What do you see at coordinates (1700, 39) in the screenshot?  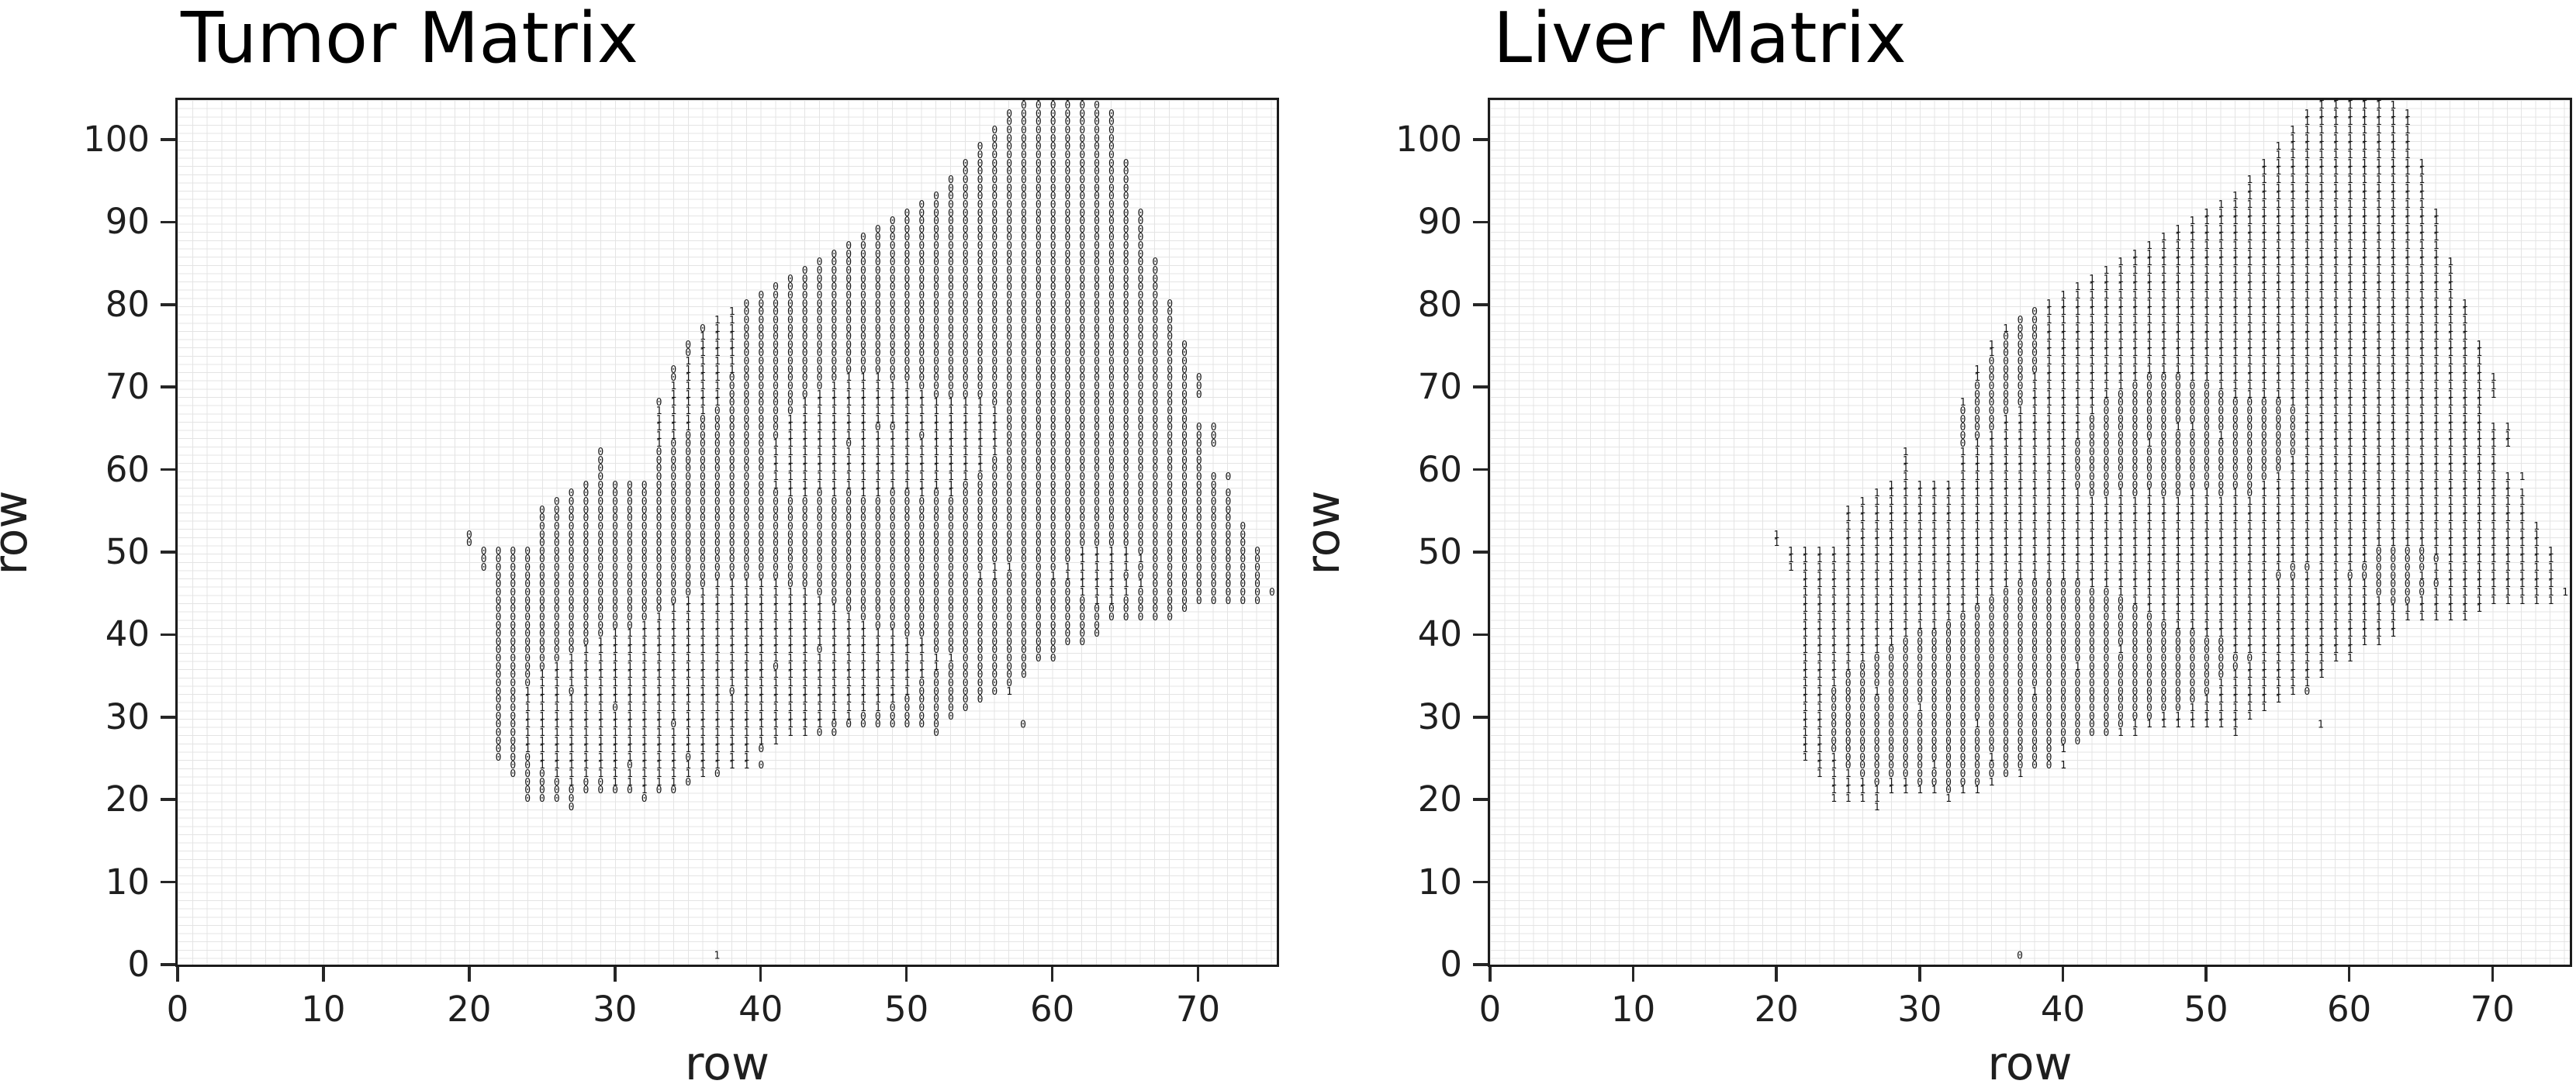 I see `liver-panel-title: Liver Matrix` at bounding box center [1700, 39].